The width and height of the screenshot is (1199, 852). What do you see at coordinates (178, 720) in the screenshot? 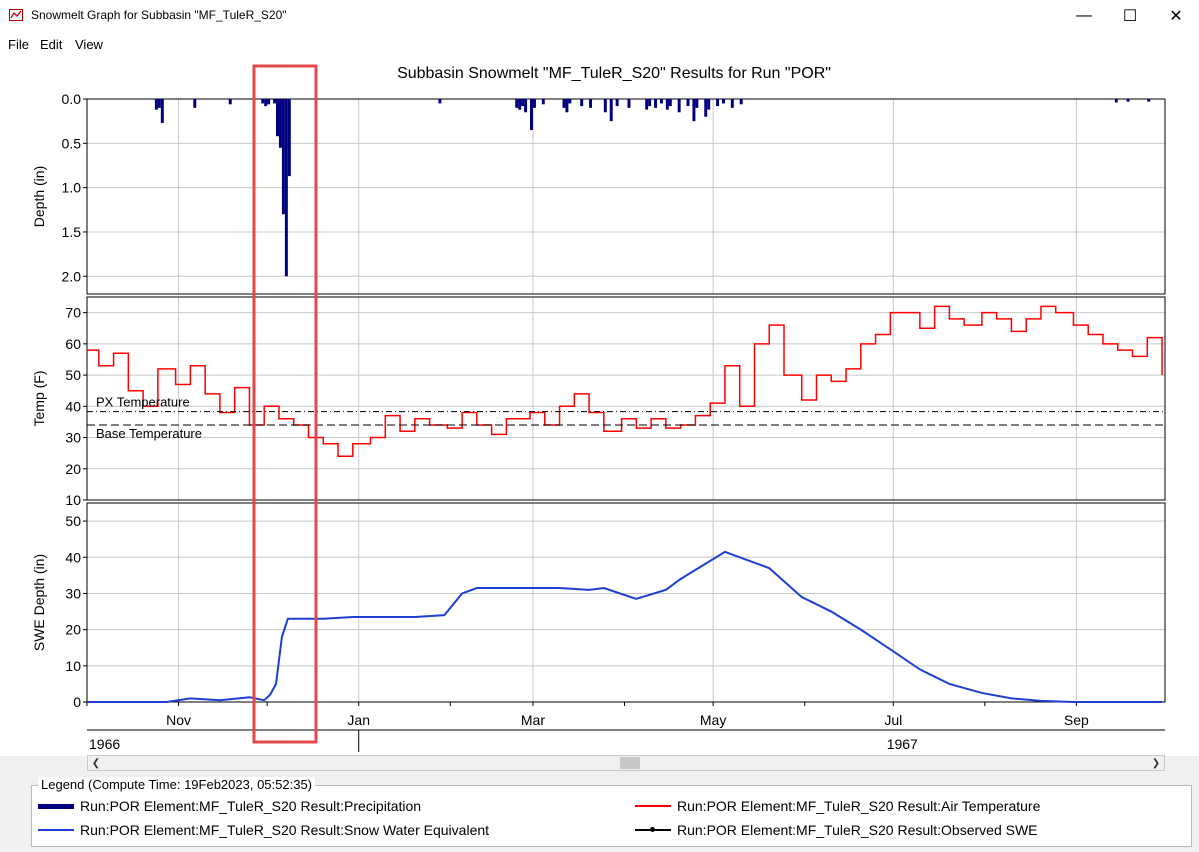
I see `x-tick-label: Nov` at bounding box center [178, 720].